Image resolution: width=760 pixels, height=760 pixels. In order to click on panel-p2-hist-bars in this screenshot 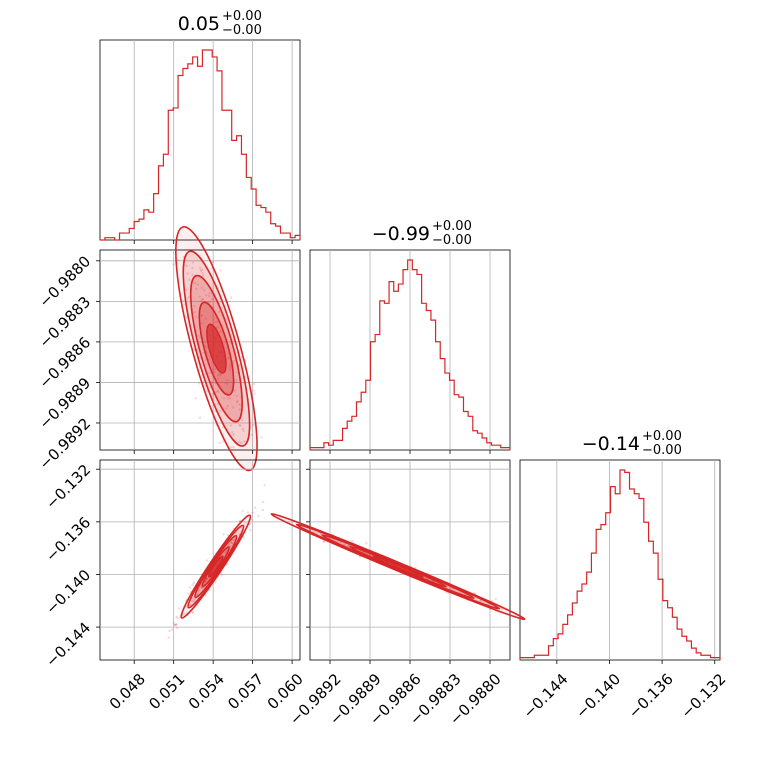, I will do `click(620, 565)`.